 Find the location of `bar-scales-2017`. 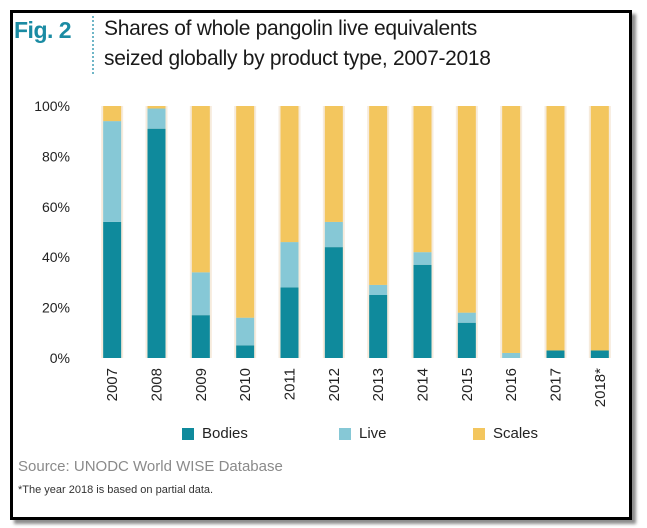

bar-scales-2017 is located at coordinates (555, 228).